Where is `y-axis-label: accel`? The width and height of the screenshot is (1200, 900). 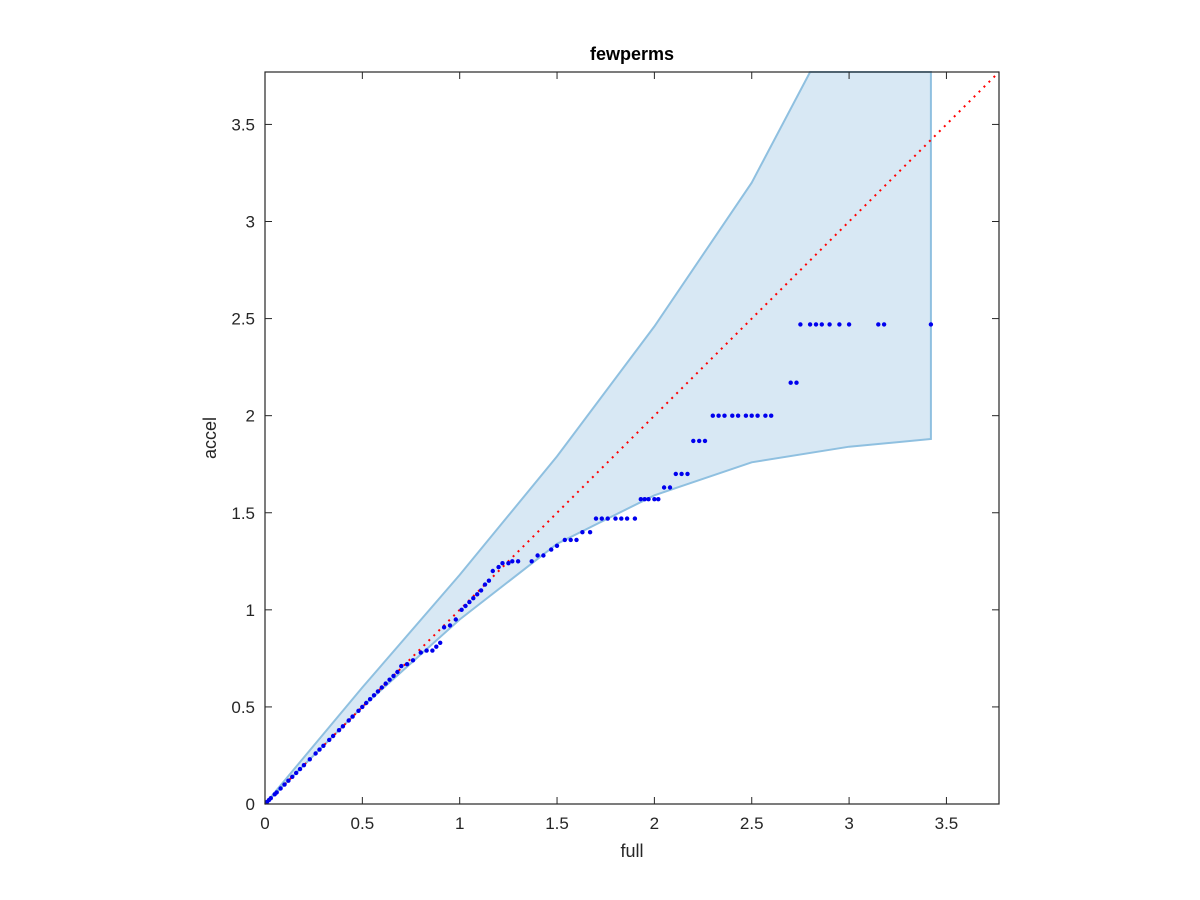
y-axis-label: accel is located at coordinates (210, 438).